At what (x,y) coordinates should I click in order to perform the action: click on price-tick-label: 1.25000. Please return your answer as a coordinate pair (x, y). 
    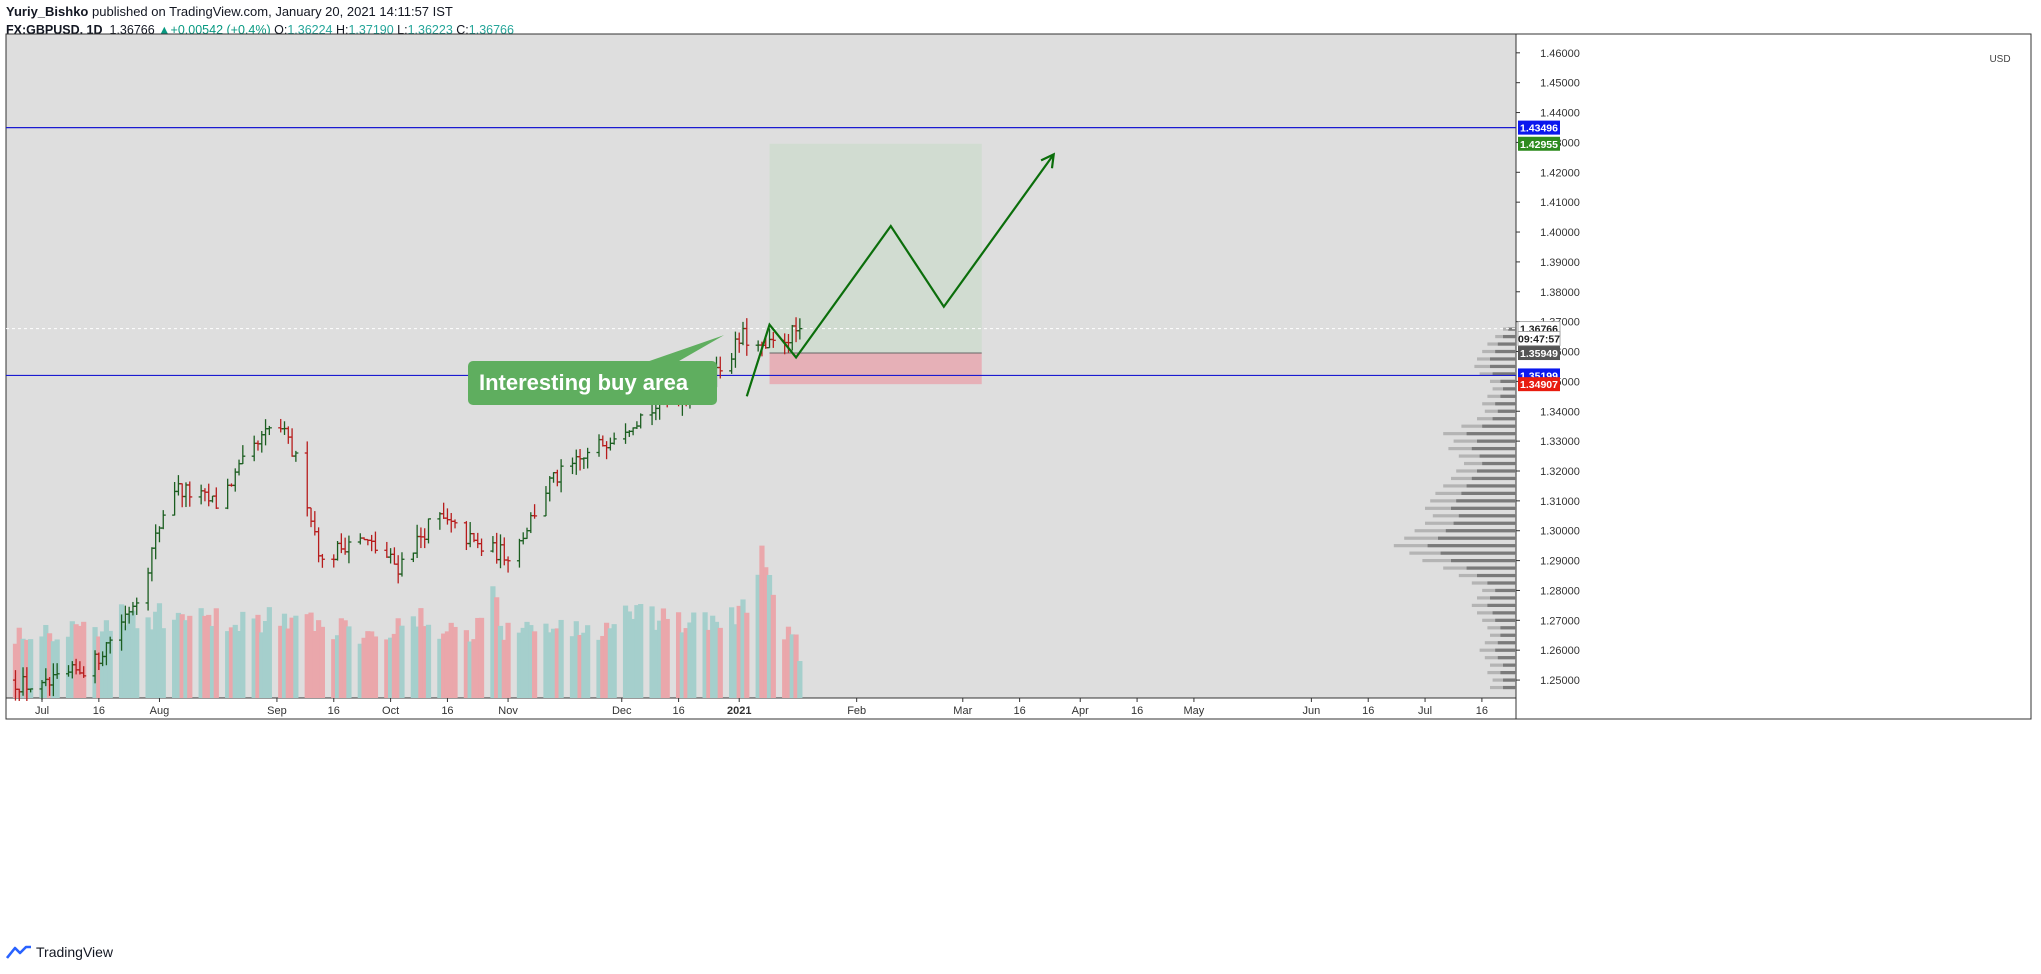
    Looking at the image, I should click on (1560, 681).